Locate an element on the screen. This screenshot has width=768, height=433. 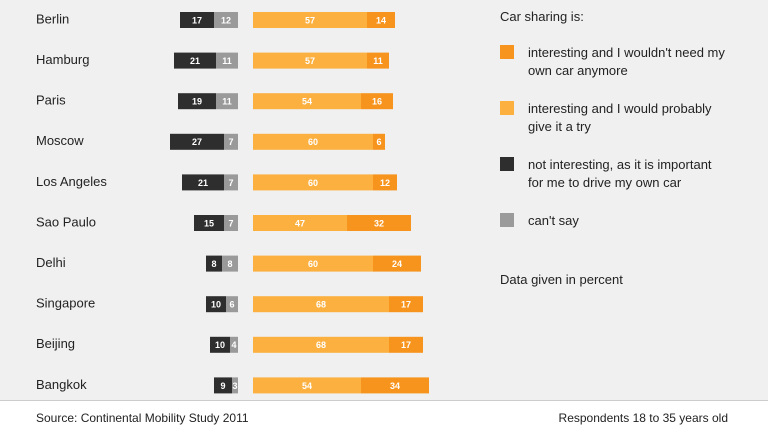
category-label: Los Angeles is located at coordinates (71, 181).